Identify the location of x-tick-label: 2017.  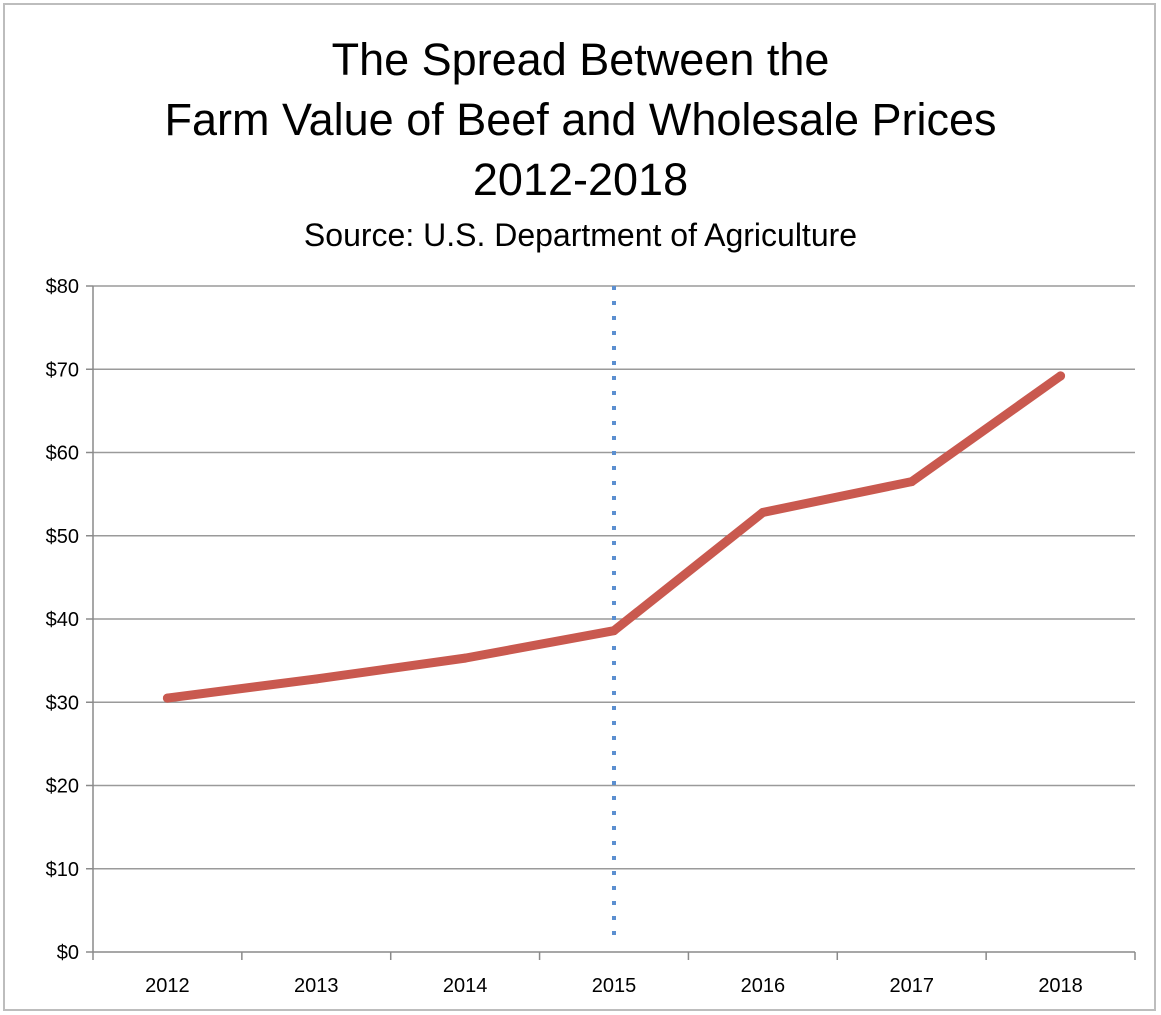
(911, 986).